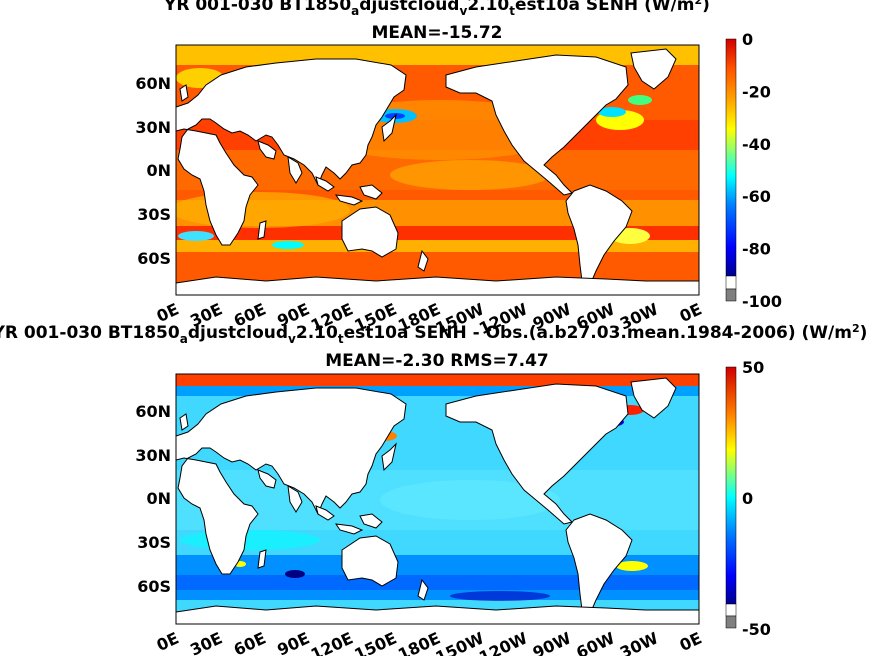  Describe the element at coordinates (756, 144) in the screenshot. I see `colorbar-tick-label: -40` at that location.